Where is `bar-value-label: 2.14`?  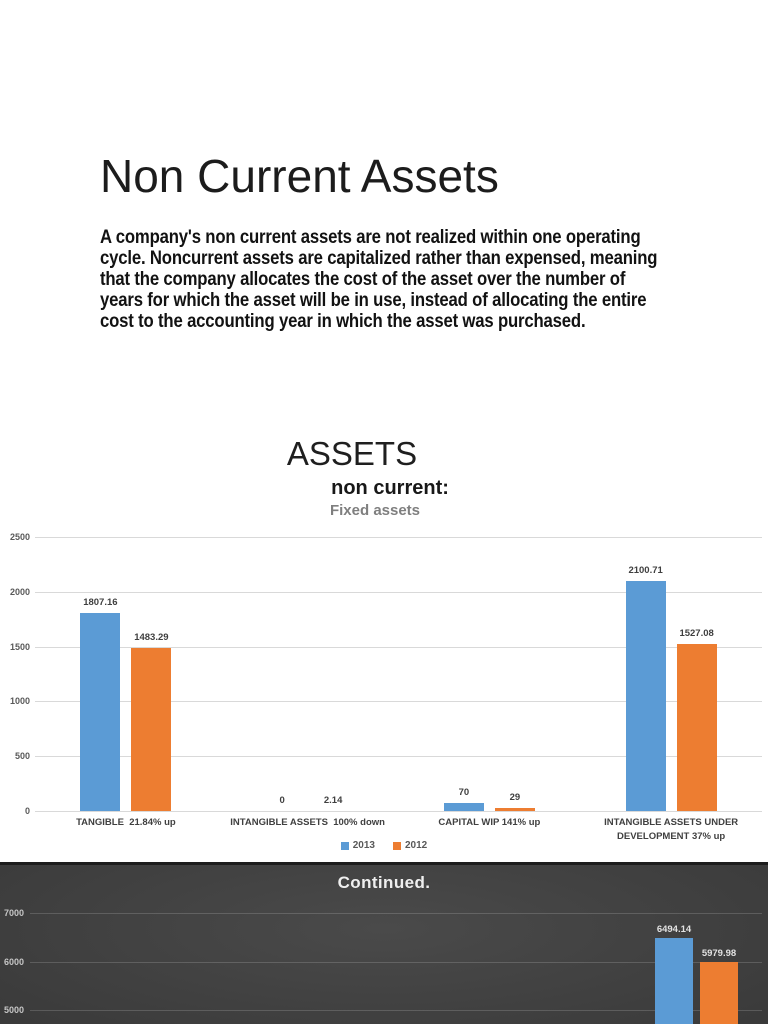 bar-value-label: 2.14 is located at coordinates (333, 800).